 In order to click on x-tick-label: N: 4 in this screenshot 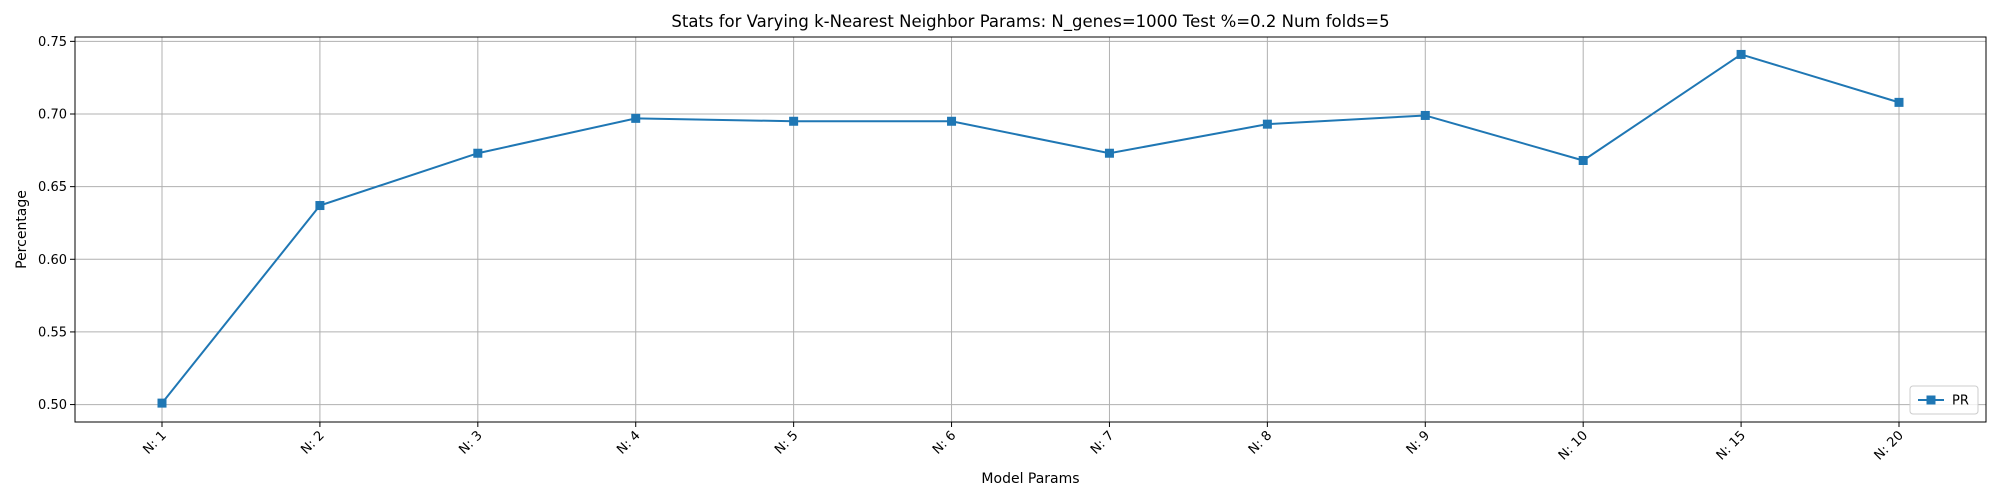, I will do `click(628, 442)`.